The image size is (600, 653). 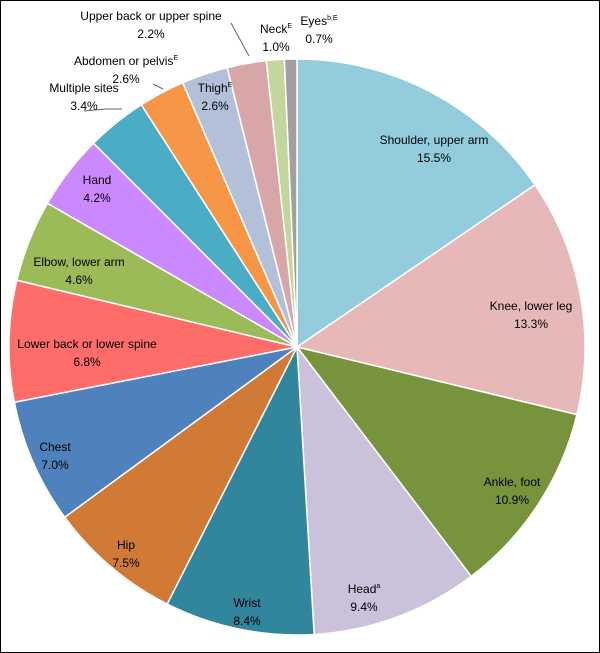 What do you see at coordinates (332, 18) in the screenshot?
I see `slice-label-superscript: b,E` at bounding box center [332, 18].